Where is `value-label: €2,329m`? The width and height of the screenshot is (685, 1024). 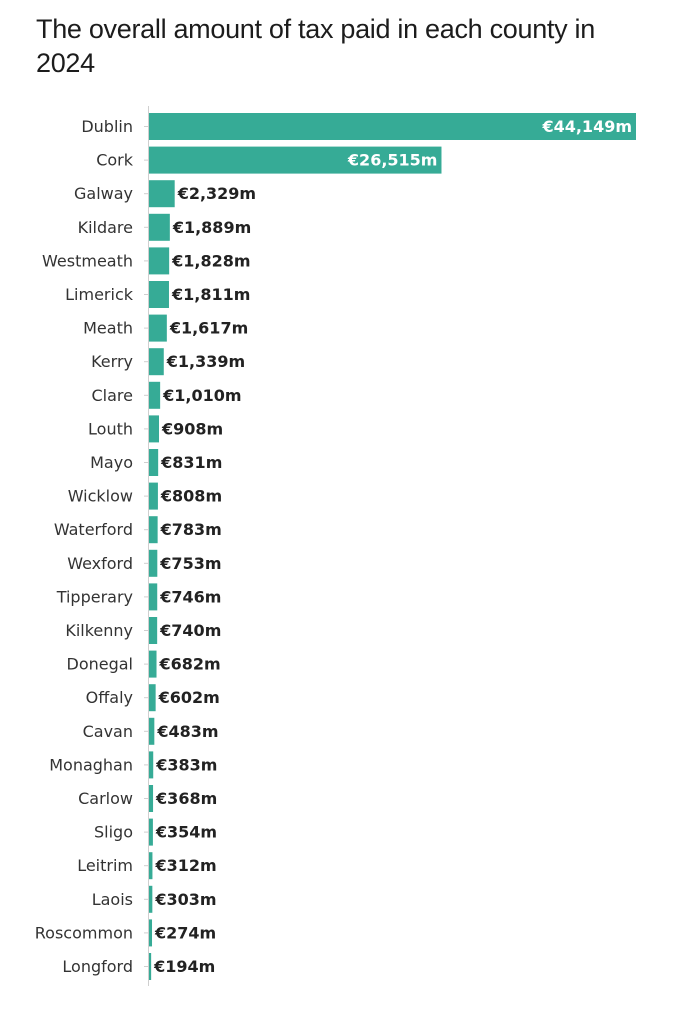 value-label: €2,329m is located at coordinates (216, 193).